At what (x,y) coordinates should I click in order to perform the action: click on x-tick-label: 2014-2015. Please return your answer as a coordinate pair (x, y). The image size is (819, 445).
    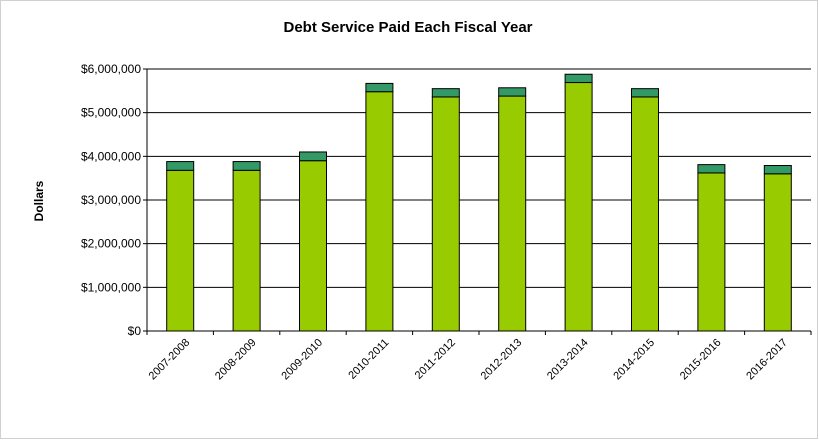
    Looking at the image, I should click on (634, 360).